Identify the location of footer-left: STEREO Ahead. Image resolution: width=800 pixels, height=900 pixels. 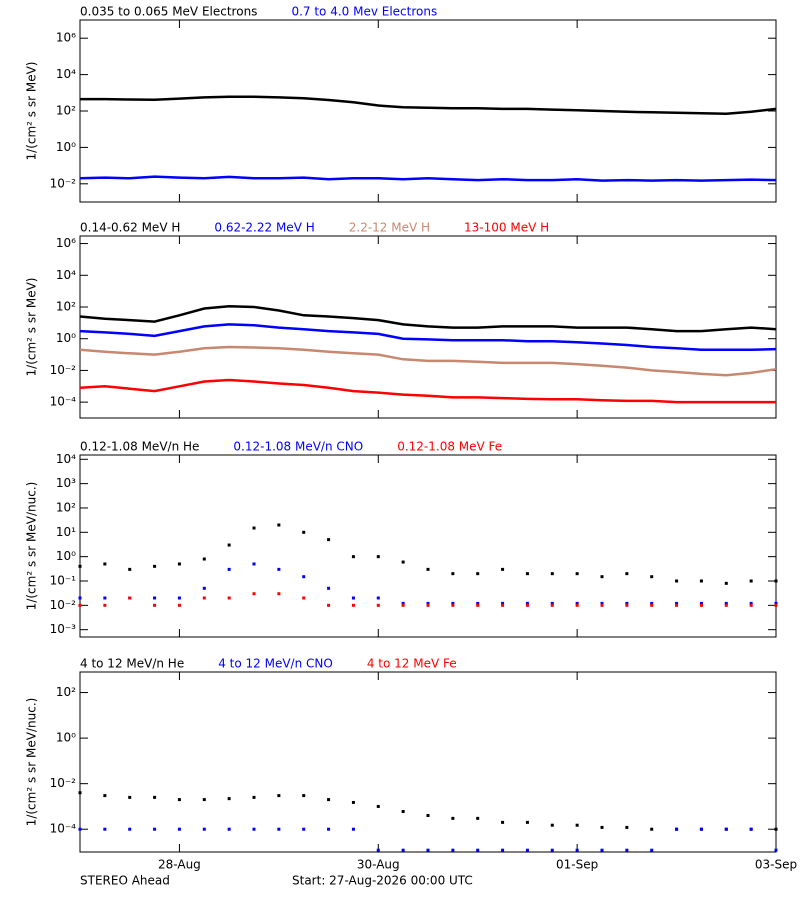
(125, 881).